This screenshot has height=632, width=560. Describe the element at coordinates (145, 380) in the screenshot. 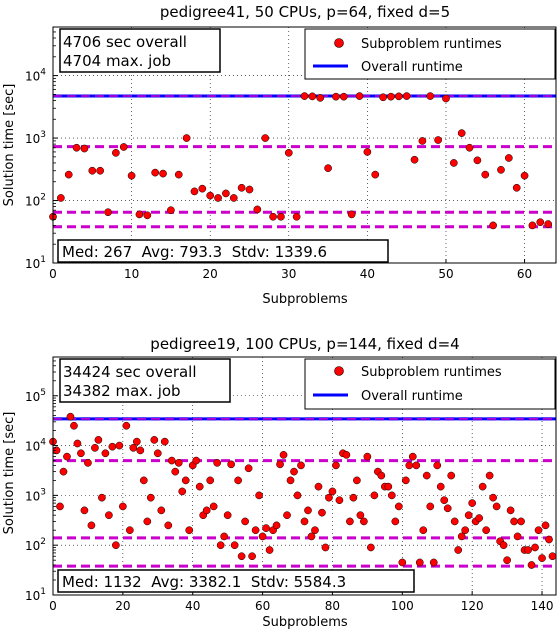

I see `info-box: 34424 sec overall 34382 max. job` at that location.